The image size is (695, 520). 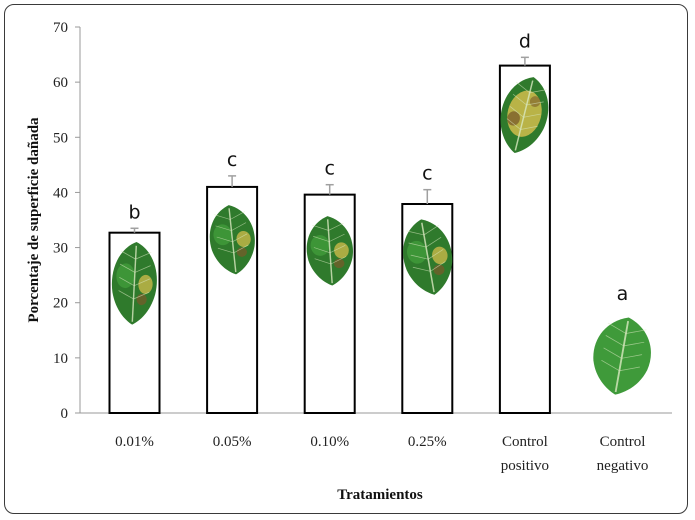 I want to click on y-tick-label: 0, so click(x=65, y=414).